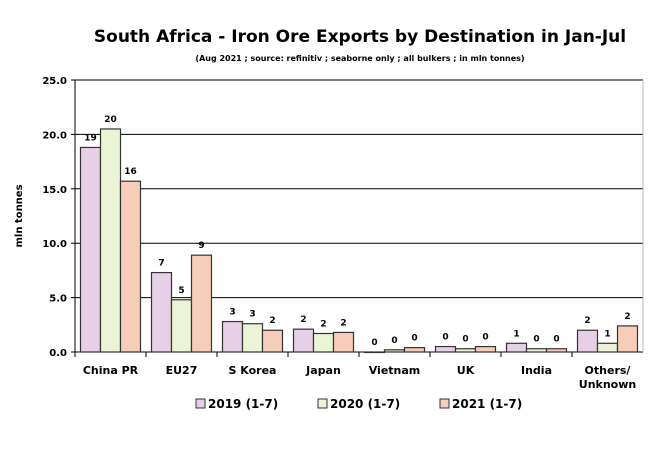  What do you see at coordinates (54, 244) in the screenshot?
I see `y-tick-label: 10.0` at bounding box center [54, 244].